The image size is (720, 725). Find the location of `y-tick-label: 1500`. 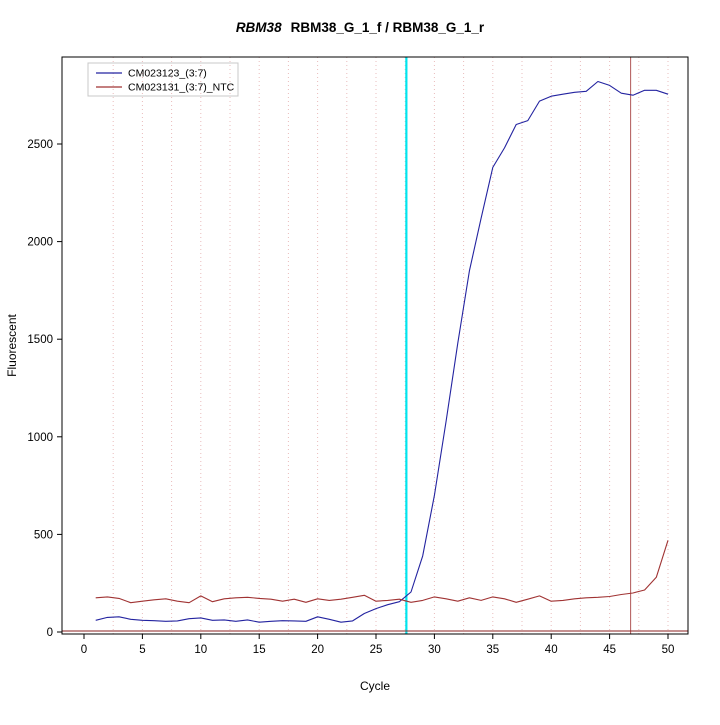

y-tick-label: 1500 is located at coordinates (40, 340).